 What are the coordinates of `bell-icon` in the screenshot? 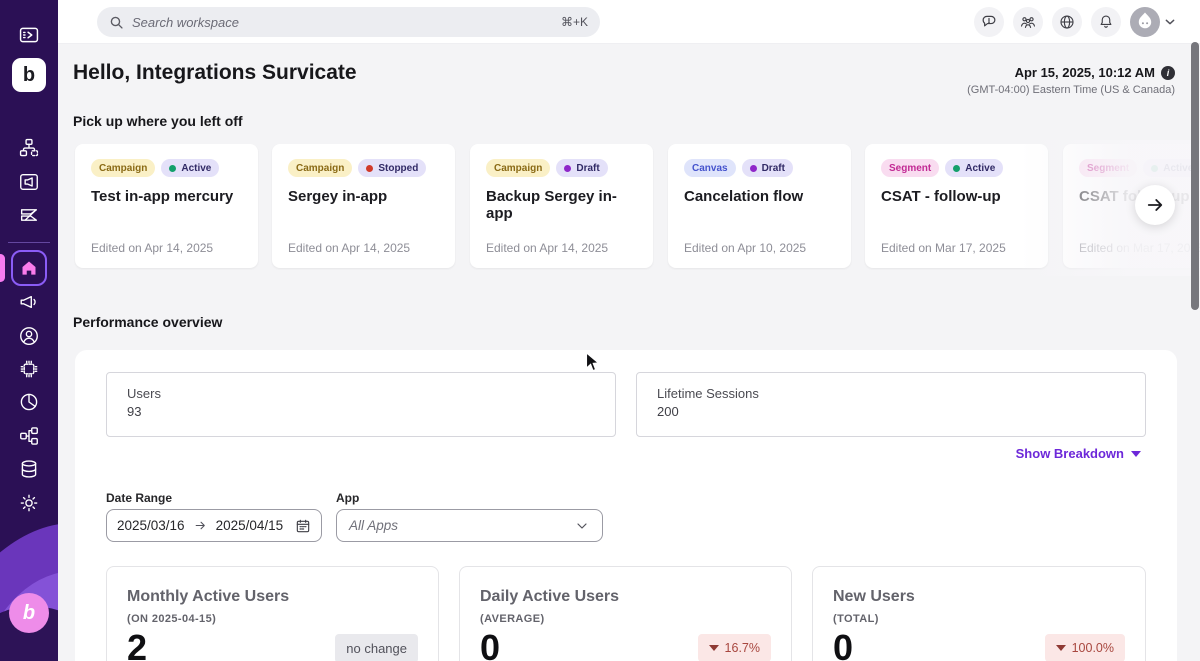 It's located at (1106, 22).